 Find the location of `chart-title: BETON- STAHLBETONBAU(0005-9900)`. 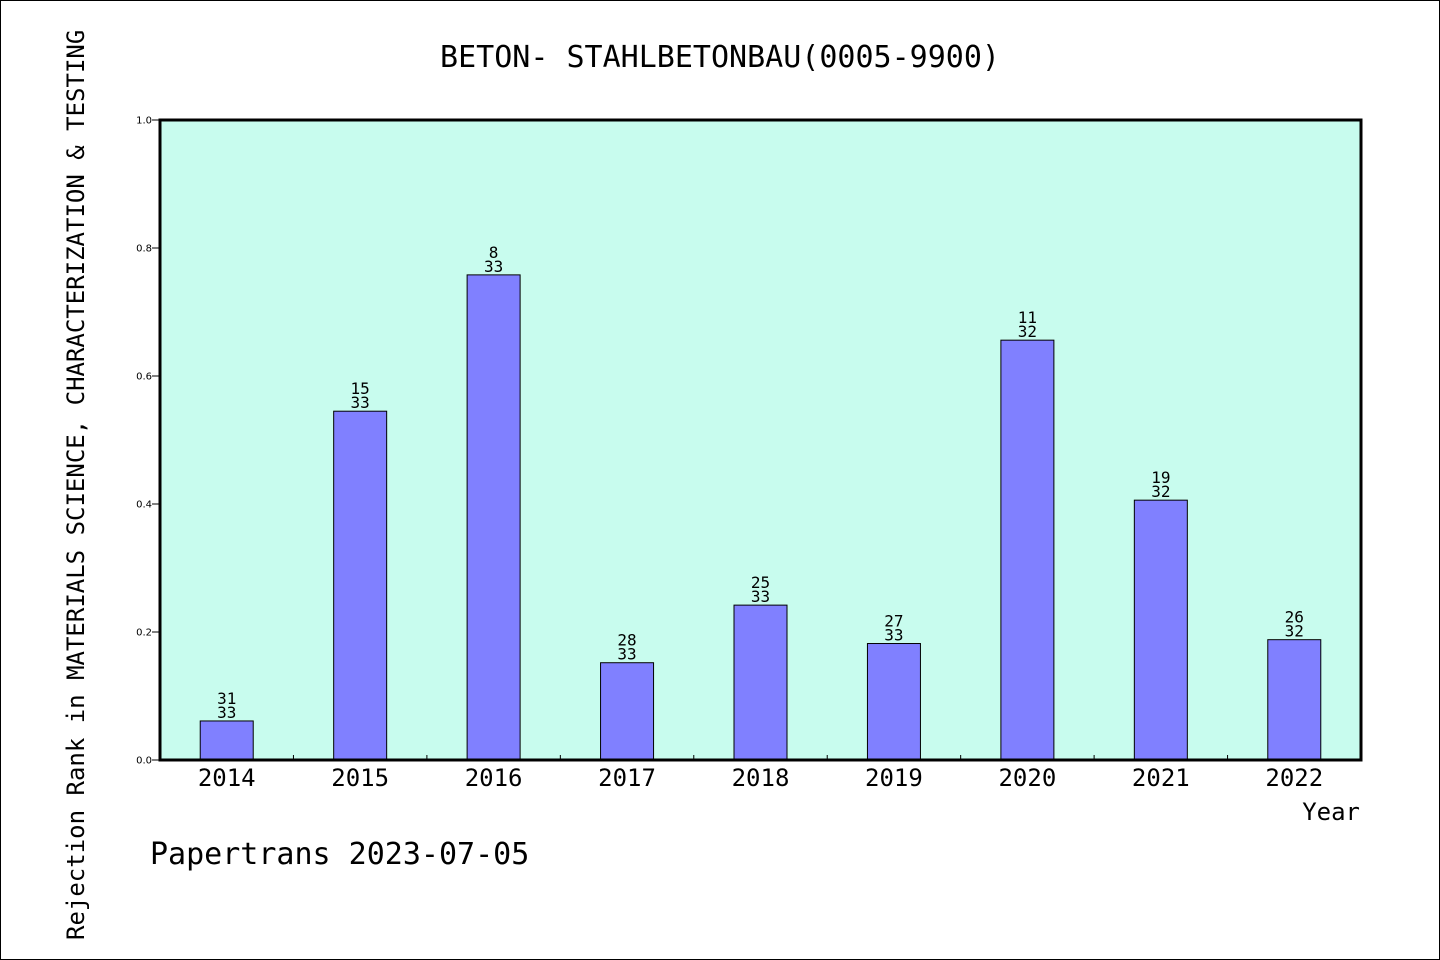

chart-title: BETON- STAHLBETONBAU(0005-9900) is located at coordinates (720, 57).